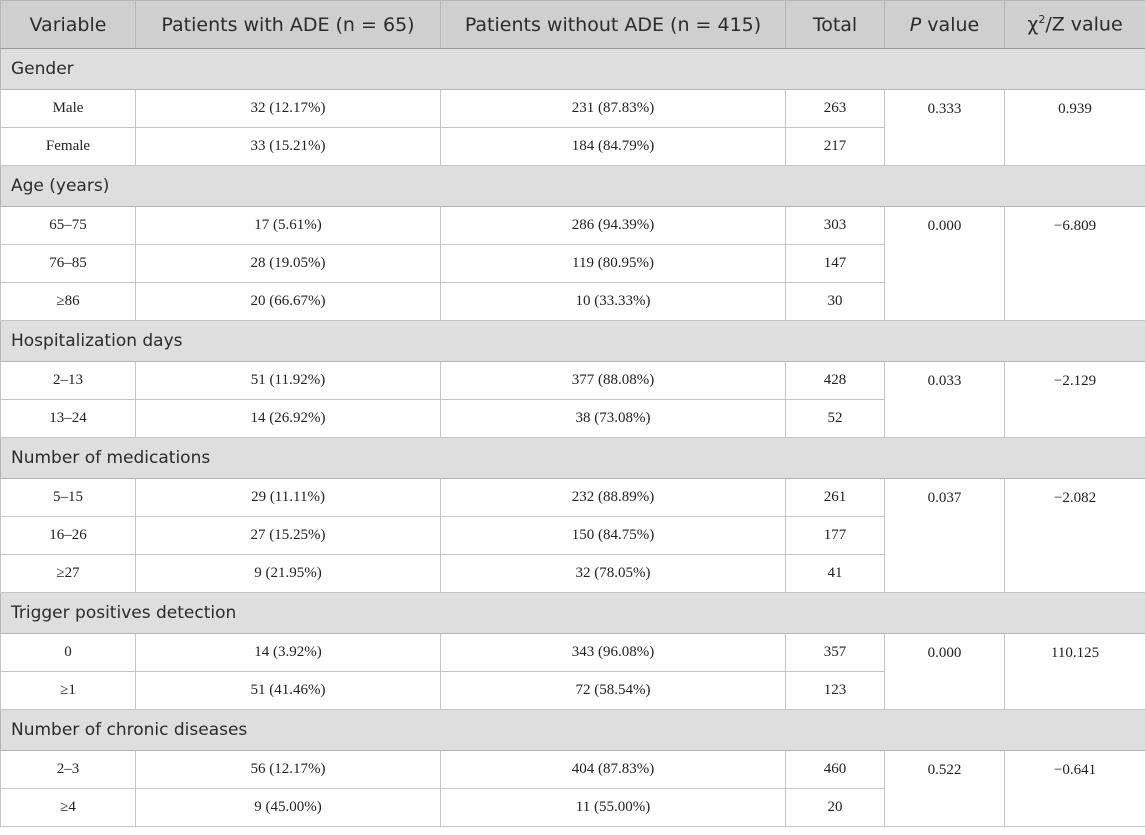  I want to click on total-cell: 428, so click(835, 380).